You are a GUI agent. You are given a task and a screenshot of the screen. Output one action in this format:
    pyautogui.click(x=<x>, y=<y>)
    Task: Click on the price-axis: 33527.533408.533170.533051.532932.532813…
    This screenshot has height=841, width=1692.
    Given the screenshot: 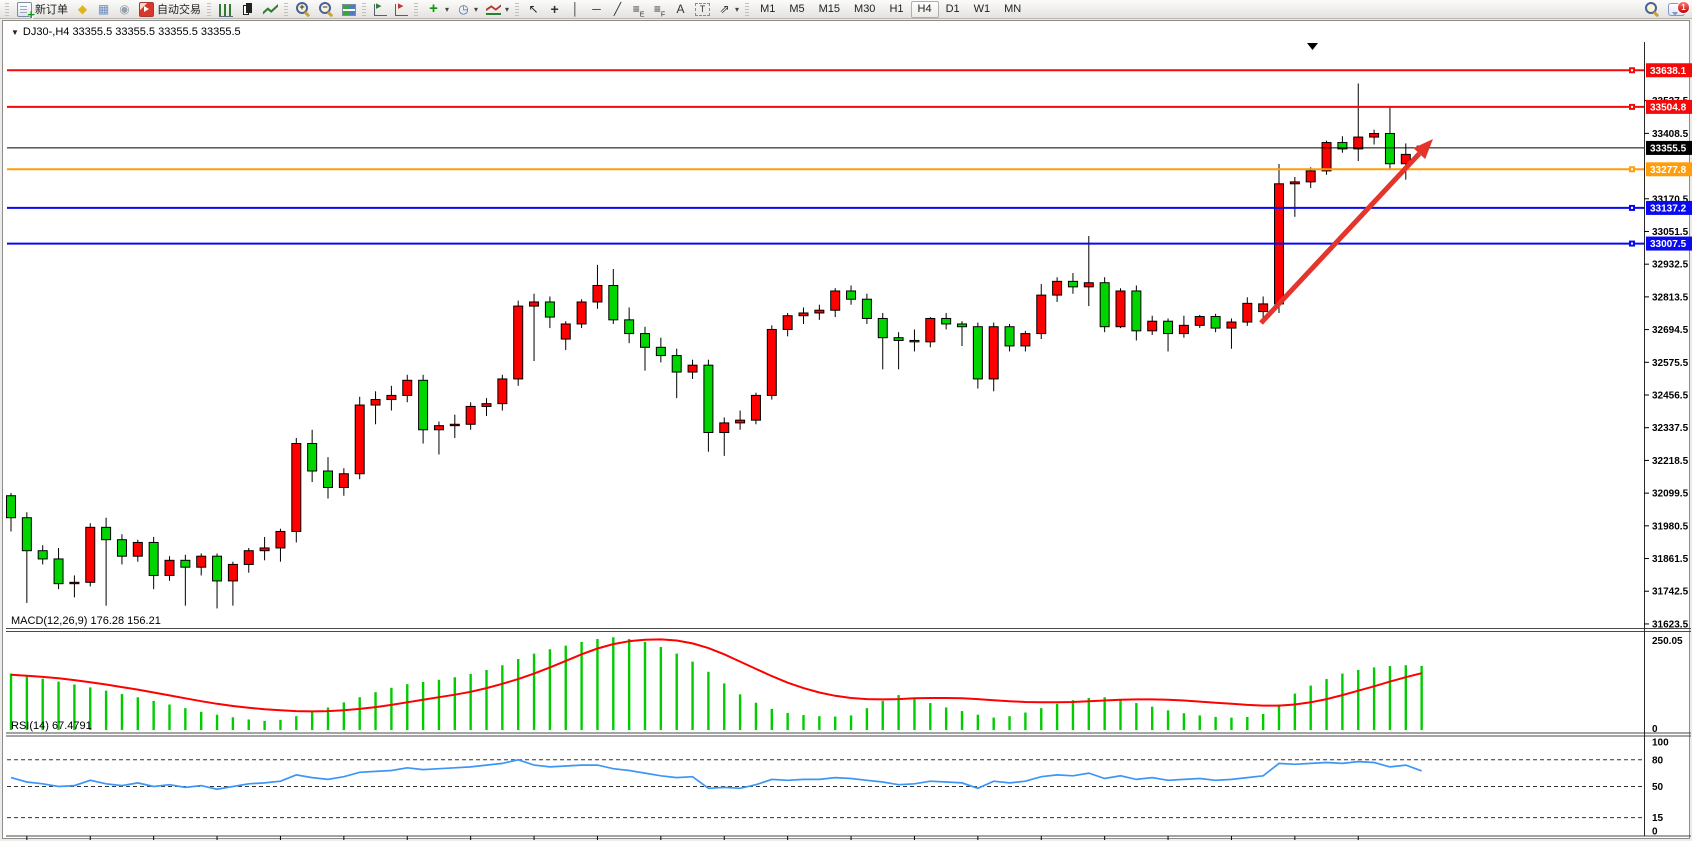 What is the action you would take?
    pyautogui.click(x=1666, y=467)
    